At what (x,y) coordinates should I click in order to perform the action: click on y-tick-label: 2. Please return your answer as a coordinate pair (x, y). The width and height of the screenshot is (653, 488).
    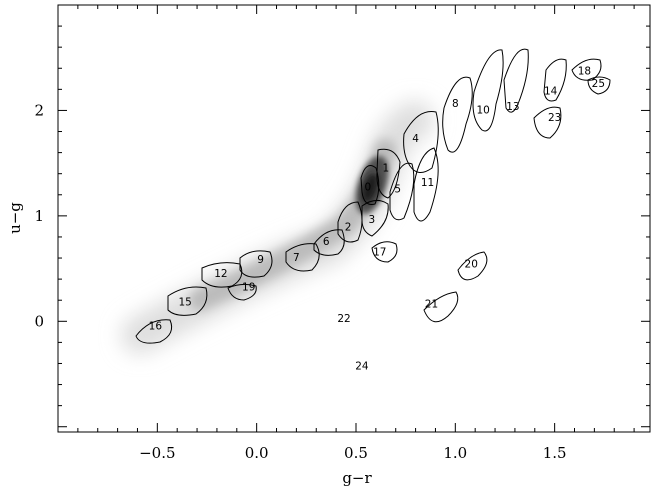
    Looking at the image, I should click on (39, 110).